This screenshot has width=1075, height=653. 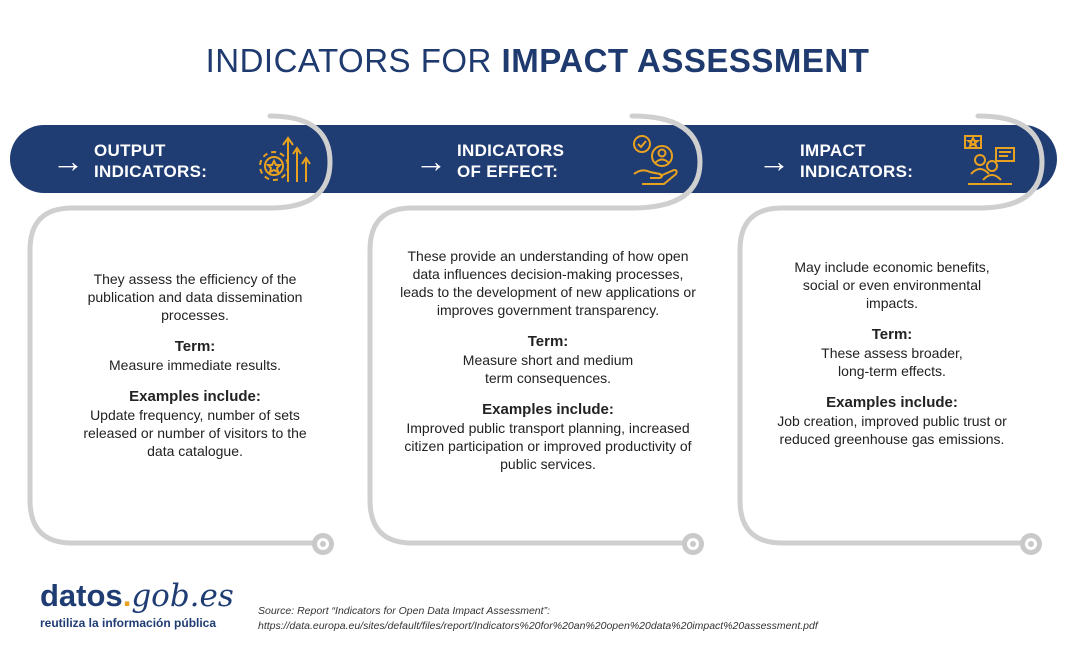 What do you see at coordinates (655, 160) in the screenshot?
I see `hand-person-check-icon` at bounding box center [655, 160].